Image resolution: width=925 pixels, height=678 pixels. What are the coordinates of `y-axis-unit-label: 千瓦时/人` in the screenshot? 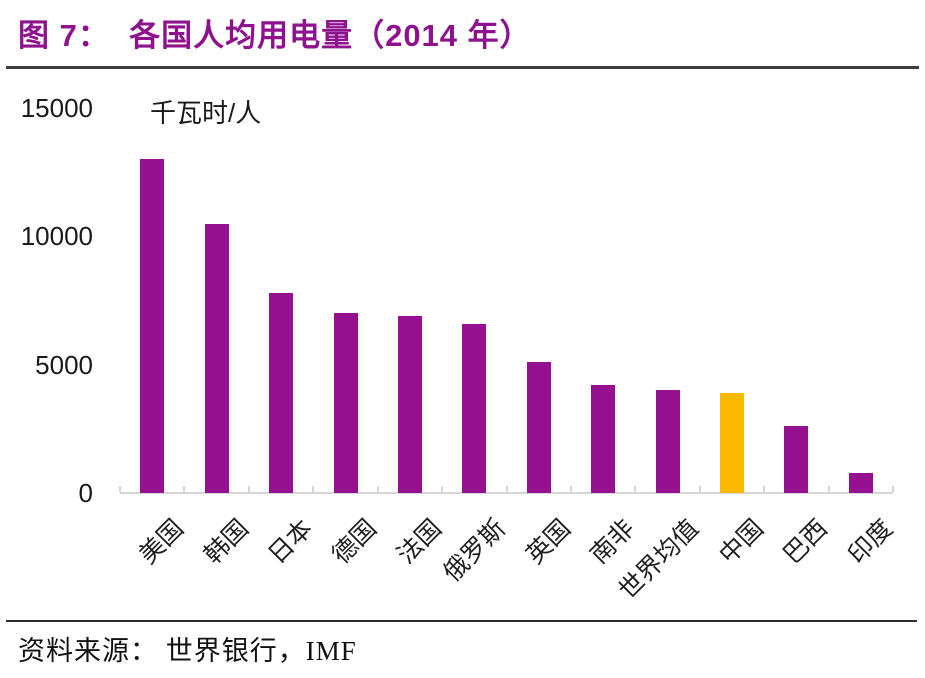 It's located at (206, 113).